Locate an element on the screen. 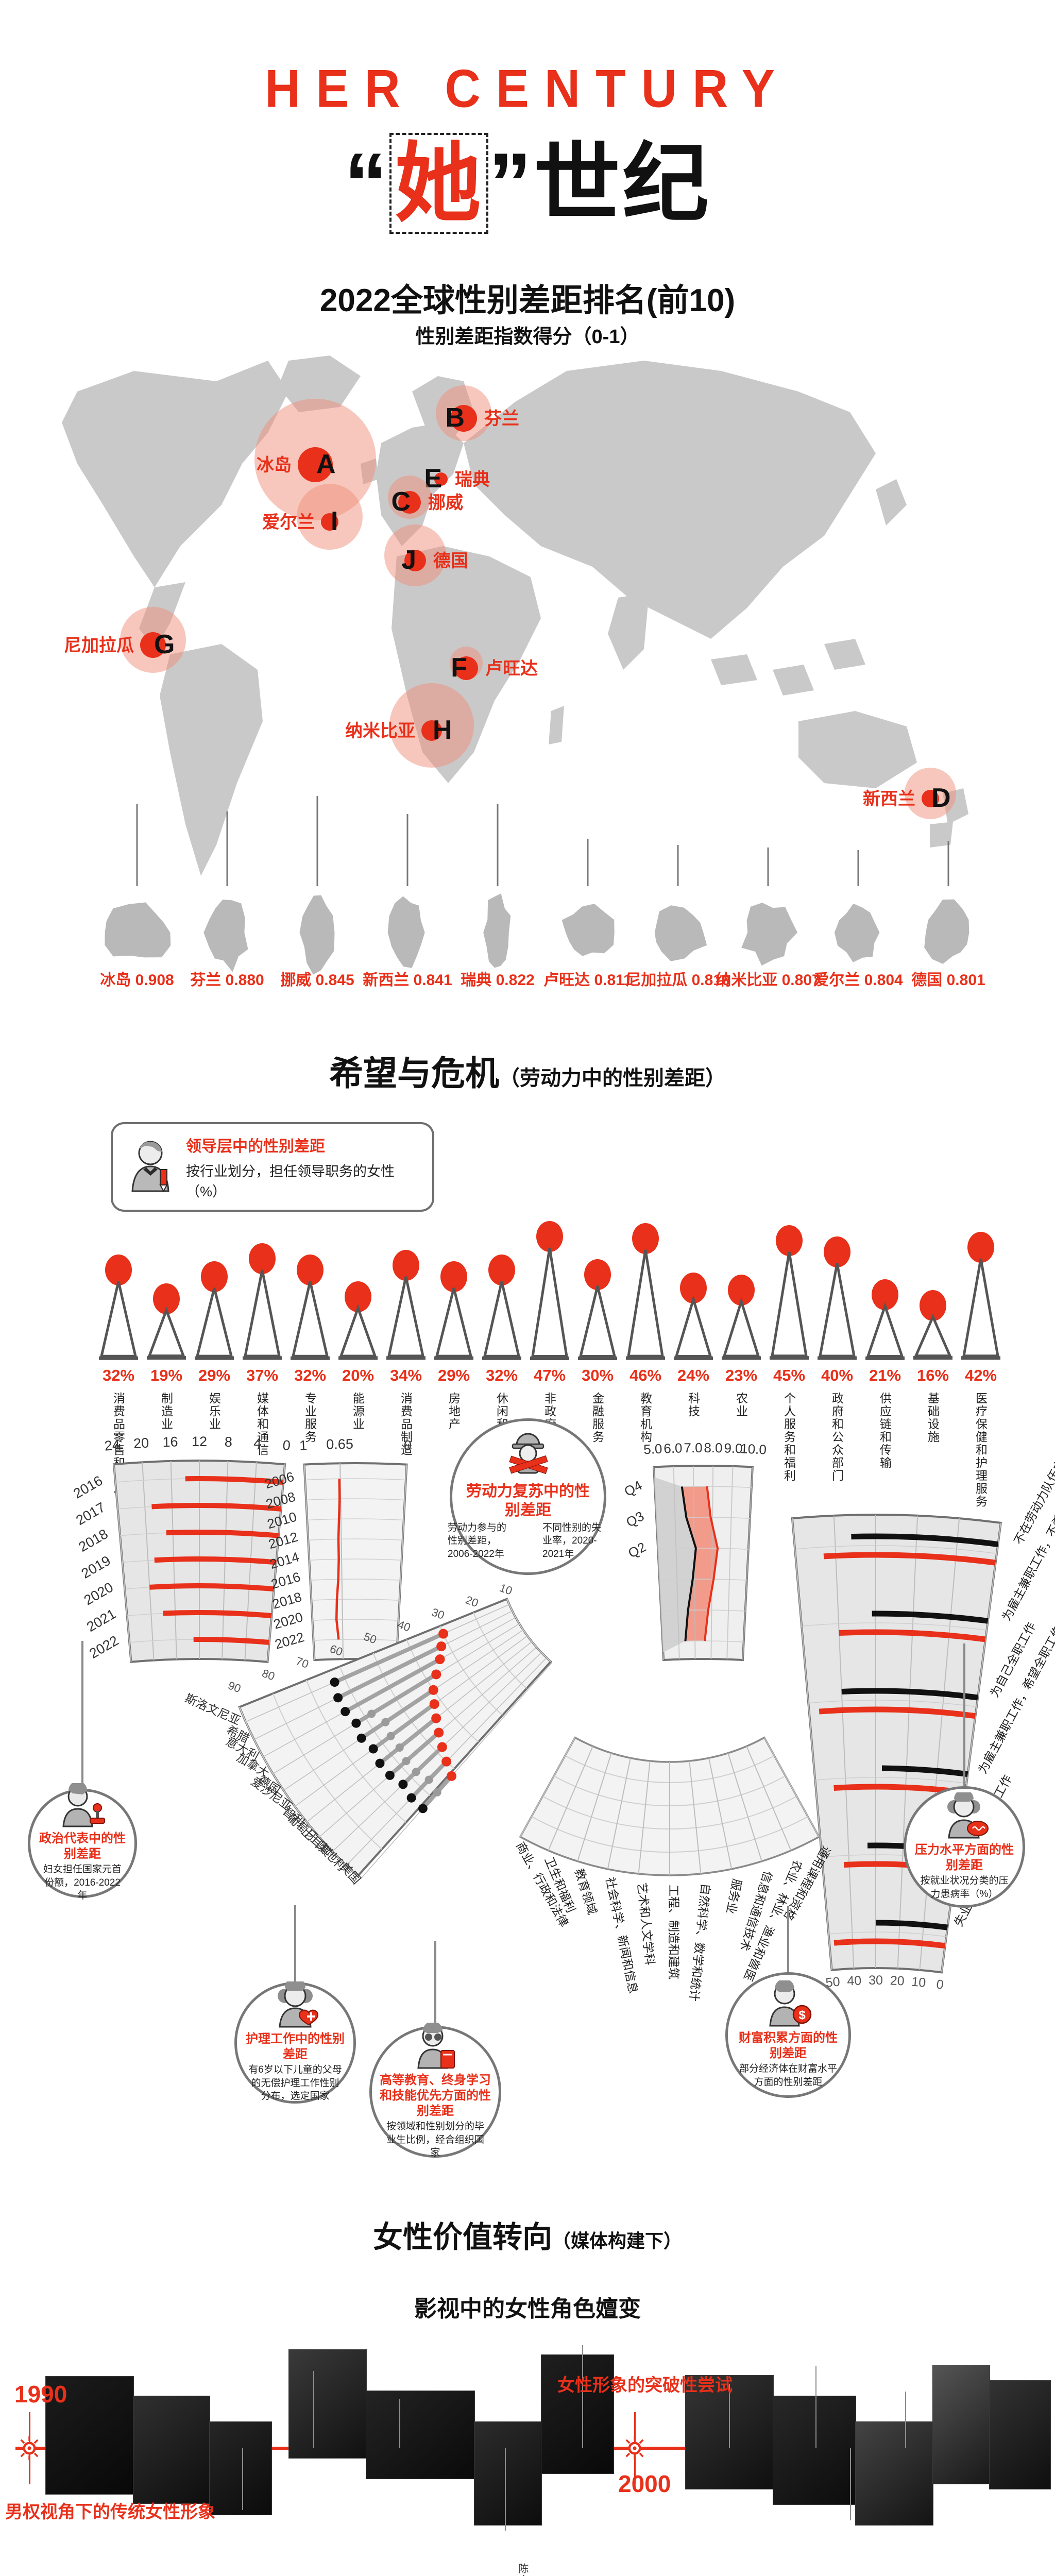 Image resolution: width=1055 pixels, height=2576 pixels. svg-text: 爱尔兰 is located at coordinates (288, 522).